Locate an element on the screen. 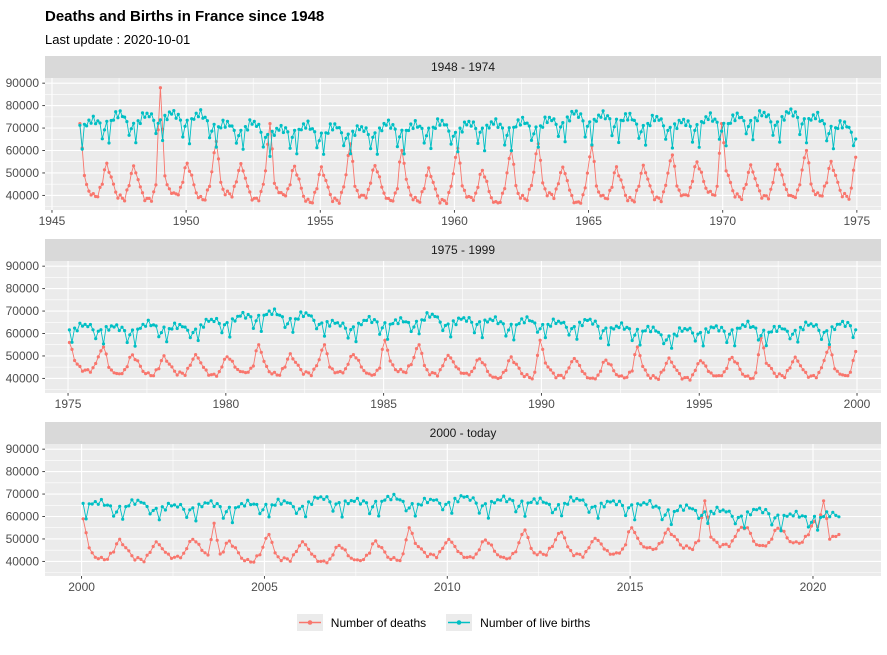  x-tick-label: 1950 is located at coordinates (186, 221).